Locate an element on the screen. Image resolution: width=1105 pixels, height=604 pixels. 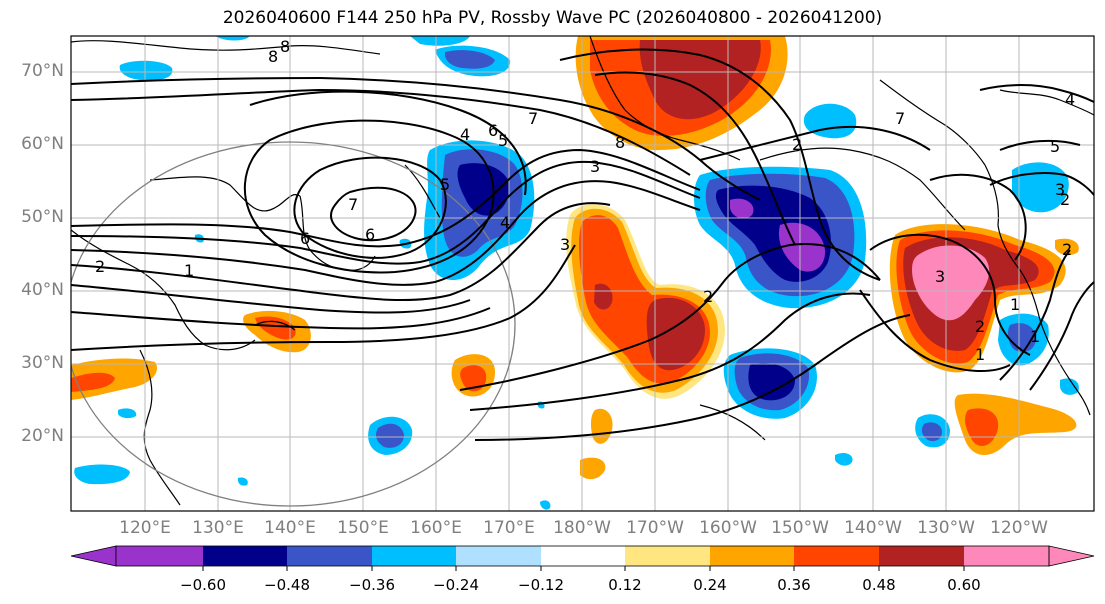
colorbar-extend-high is located at coordinates (1071, 556).